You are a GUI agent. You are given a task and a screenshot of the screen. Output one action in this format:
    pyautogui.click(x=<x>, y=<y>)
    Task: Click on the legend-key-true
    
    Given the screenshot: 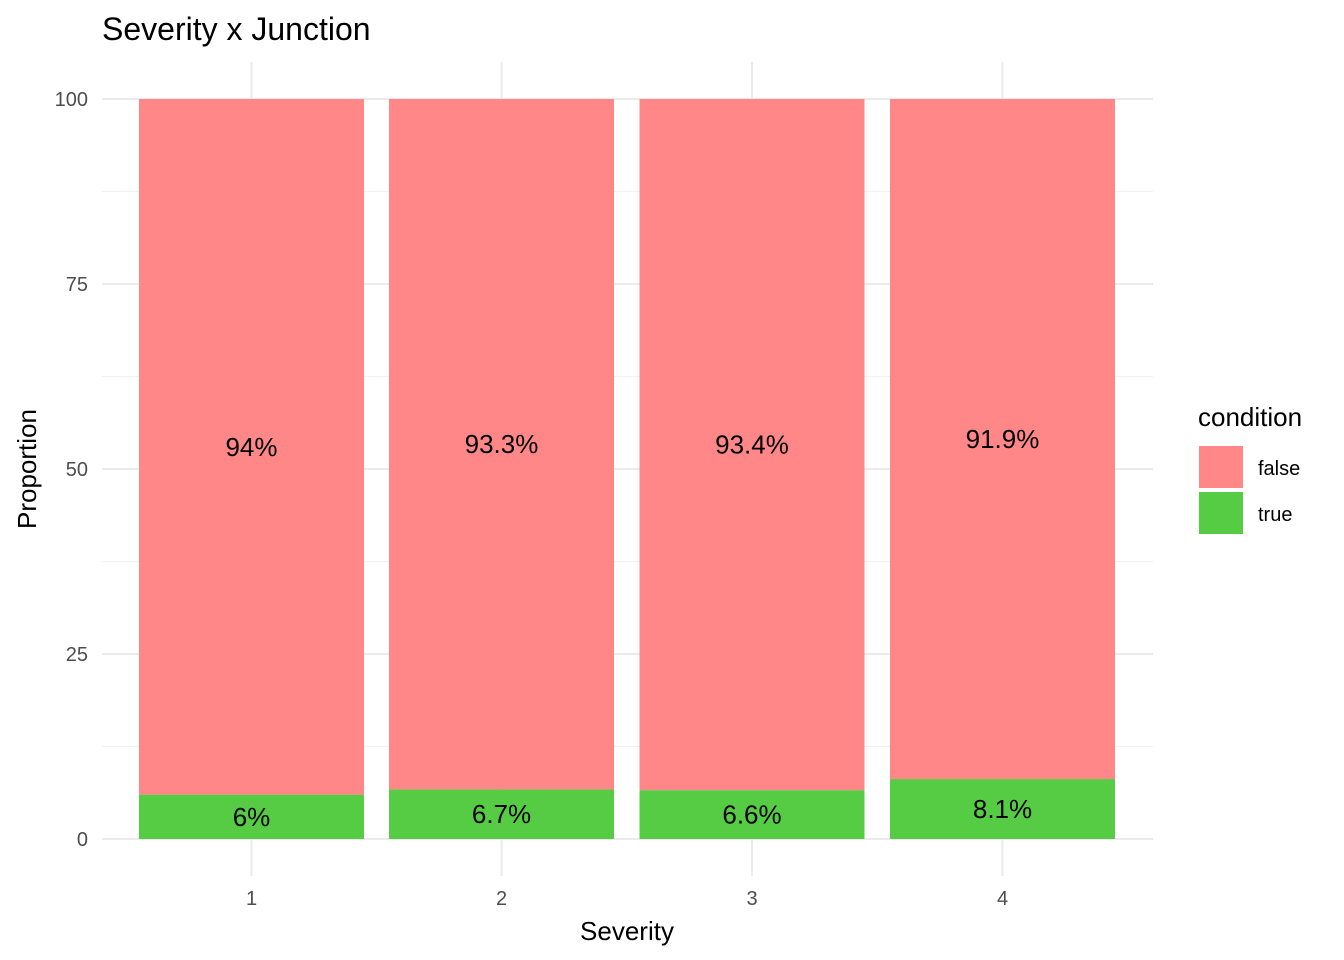 What is the action you would take?
    pyautogui.click(x=1221, y=513)
    